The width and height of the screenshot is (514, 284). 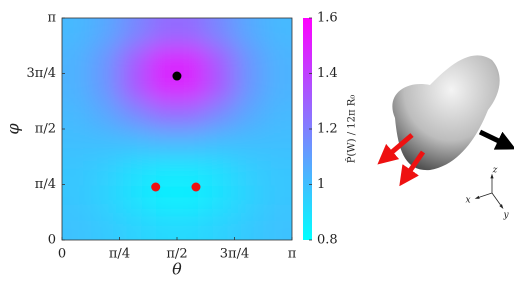 What do you see at coordinates (327, 73) in the screenshot?
I see `colorbar-tick-label: 1.4` at bounding box center [327, 73].